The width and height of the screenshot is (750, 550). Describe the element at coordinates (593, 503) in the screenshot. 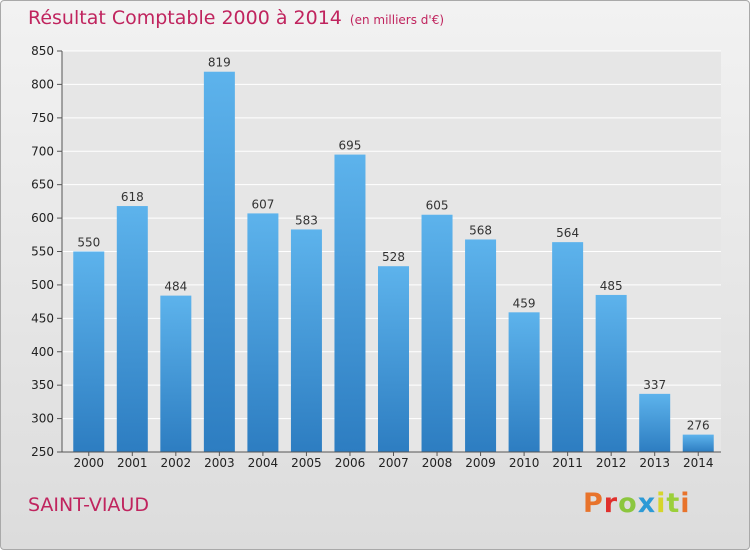

I see `logo-letter: P` at that location.